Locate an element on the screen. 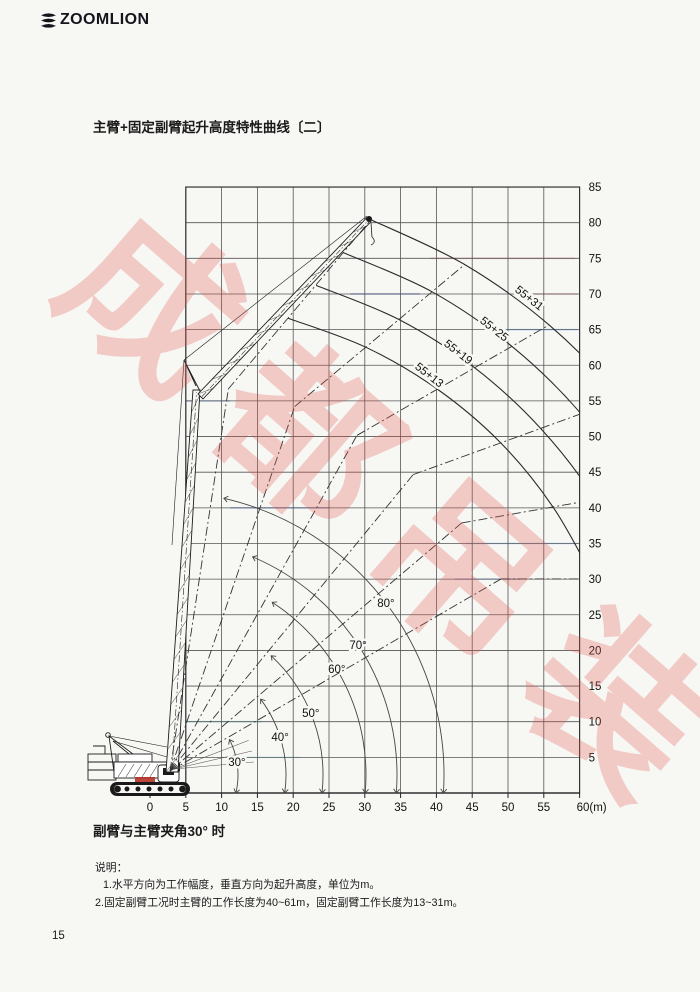  curve-55+31 is located at coordinates (475, 287).